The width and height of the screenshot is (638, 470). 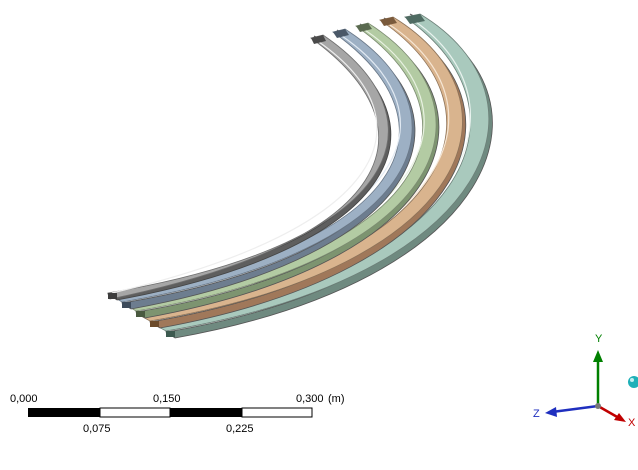 What do you see at coordinates (336, 399) in the screenshot?
I see `scale-unit: (m)` at bounding box center [336, 399].